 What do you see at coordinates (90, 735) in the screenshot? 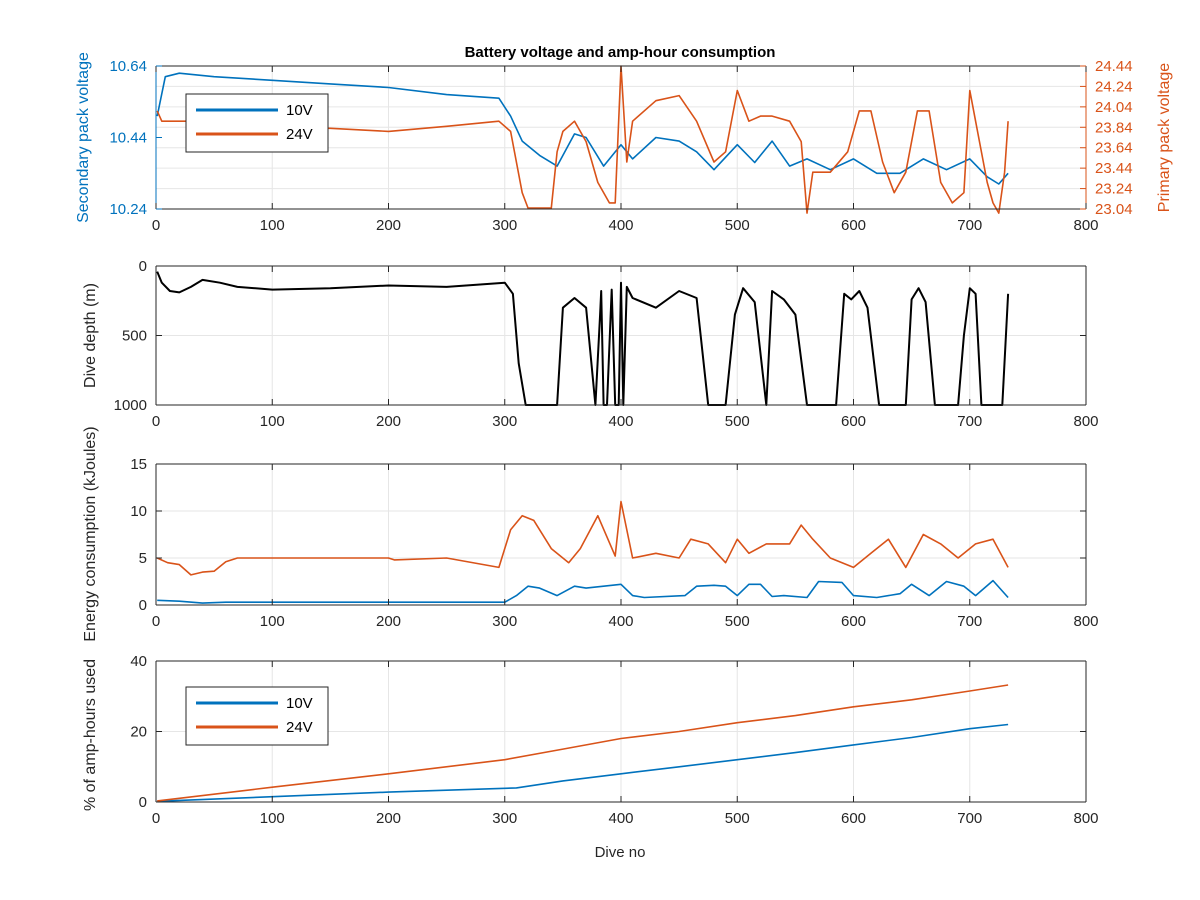
I see `y-axis-label: % of amp-hours used` at bounding box center [90, 735].